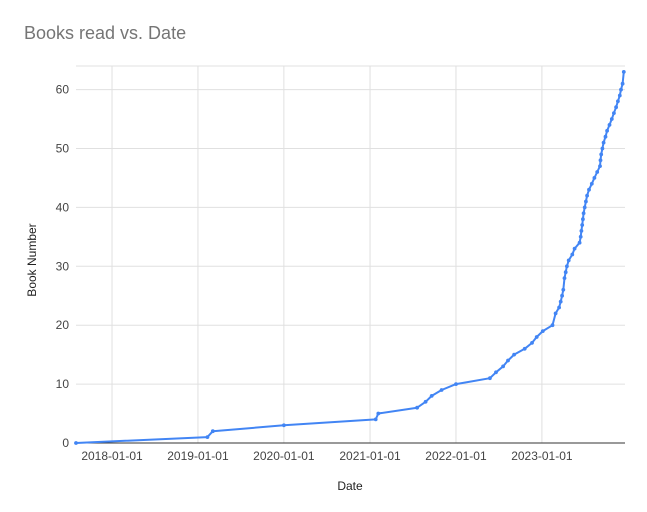  Describe the element at coordinates (370, 456) in the screenshot. I see `x-tick-label: 2021-01-01` at that location.